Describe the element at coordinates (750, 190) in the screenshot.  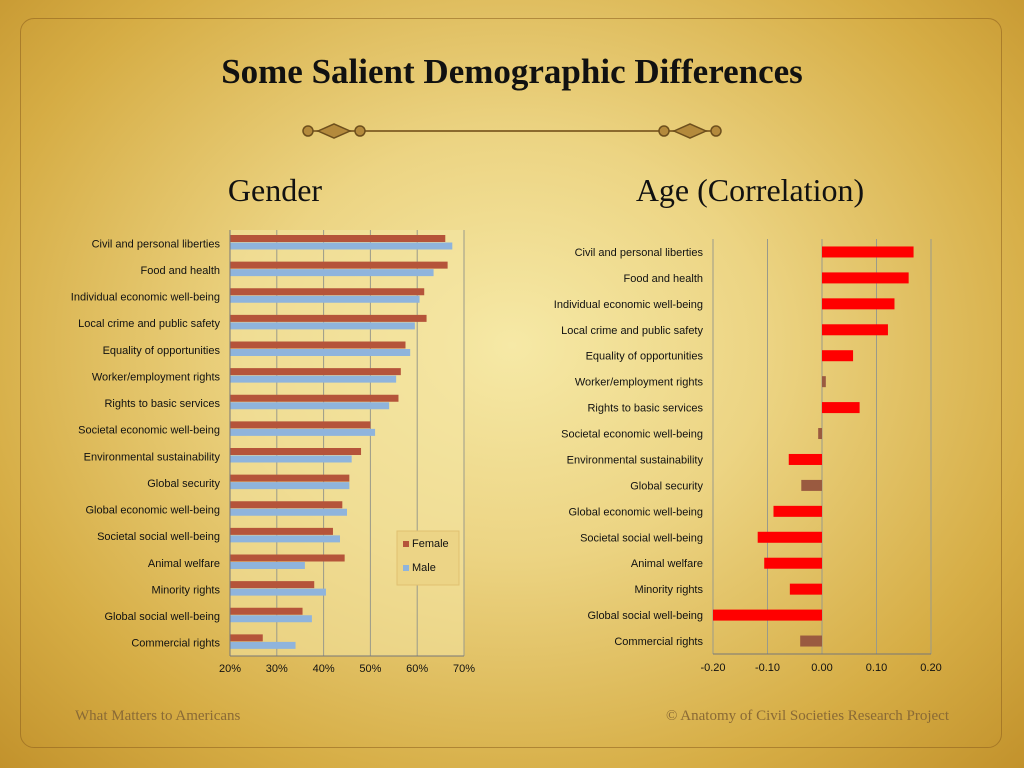
I see `age-chart-title: Age (Correlation)` at that location.